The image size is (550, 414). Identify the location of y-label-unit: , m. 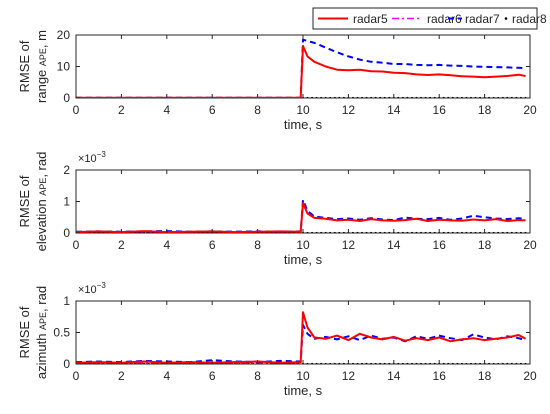
(41, 39).